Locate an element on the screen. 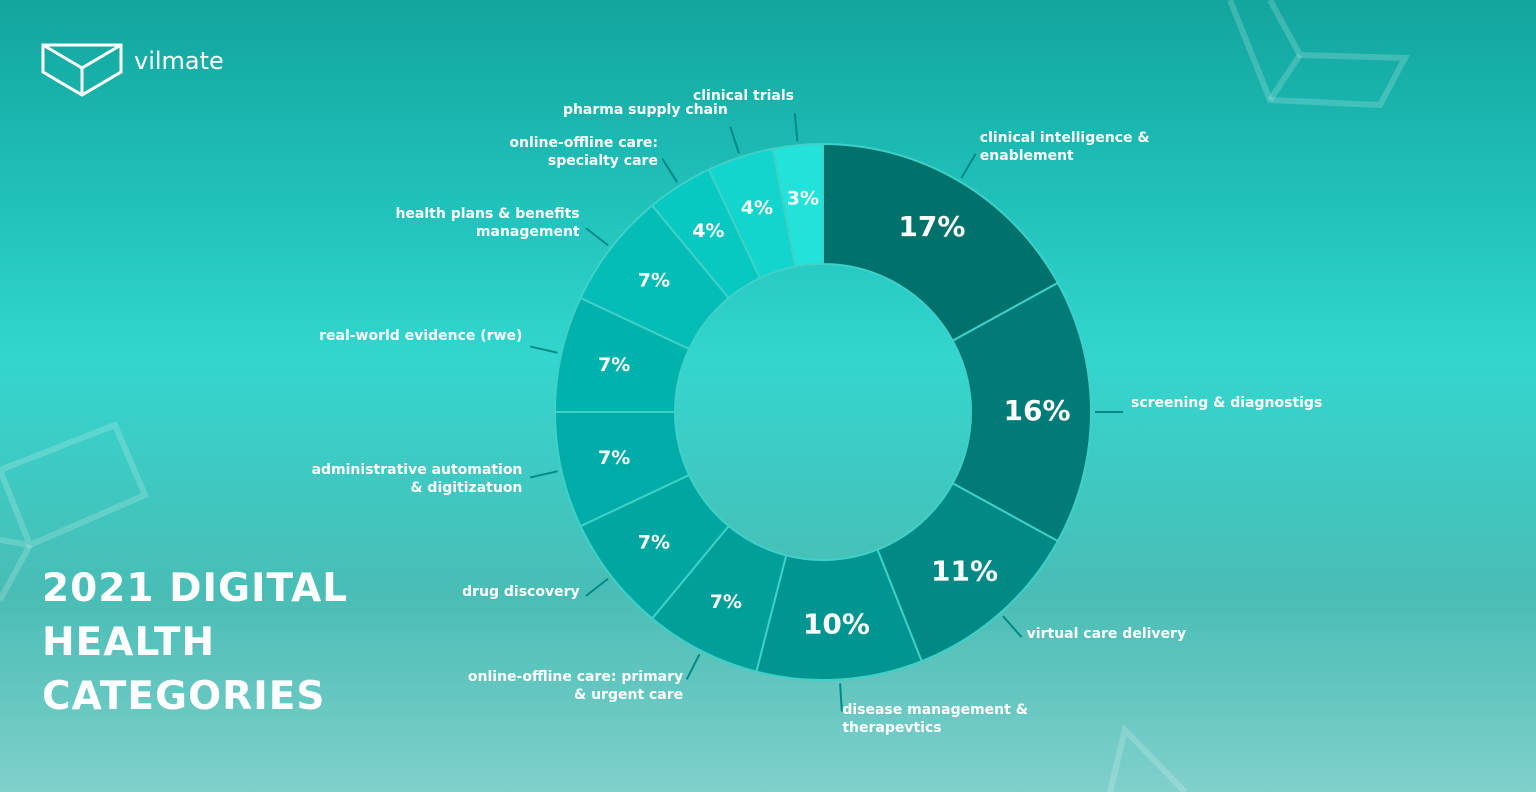  value-label: 10% is located at coordinates (836, 624).